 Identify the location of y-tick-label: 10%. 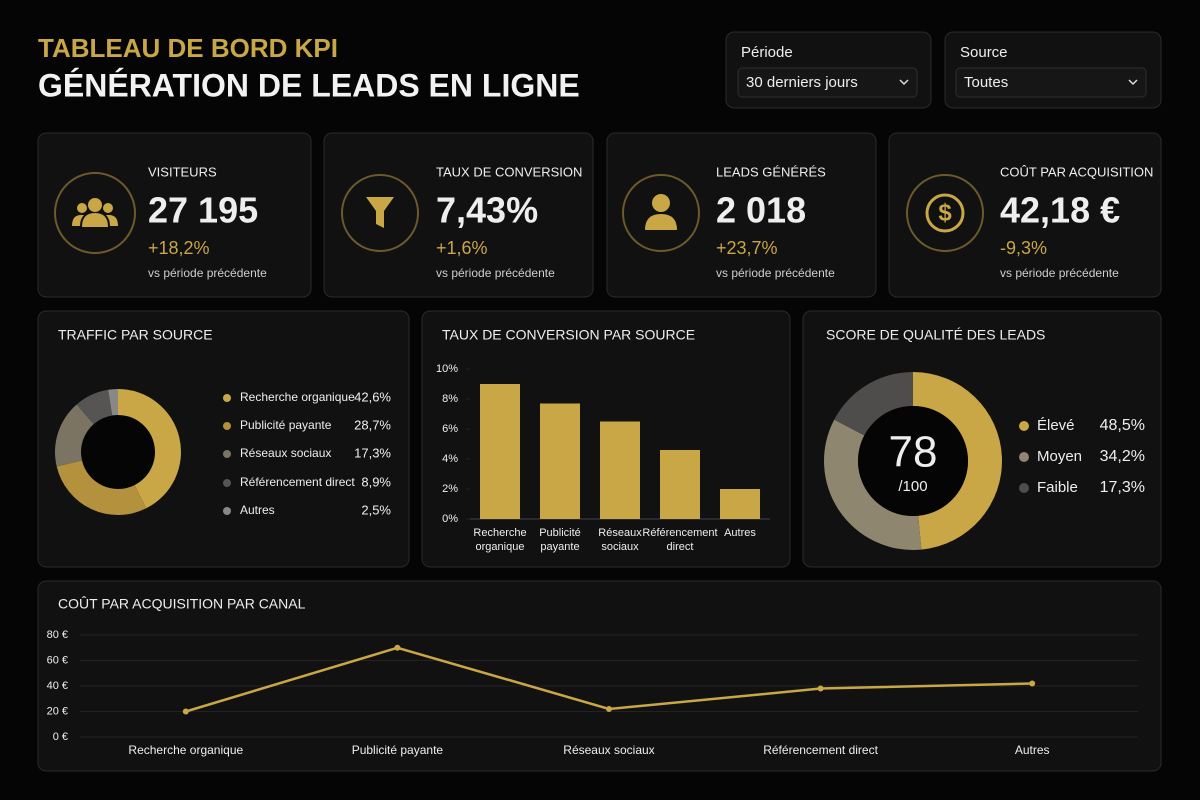
(447, 369).